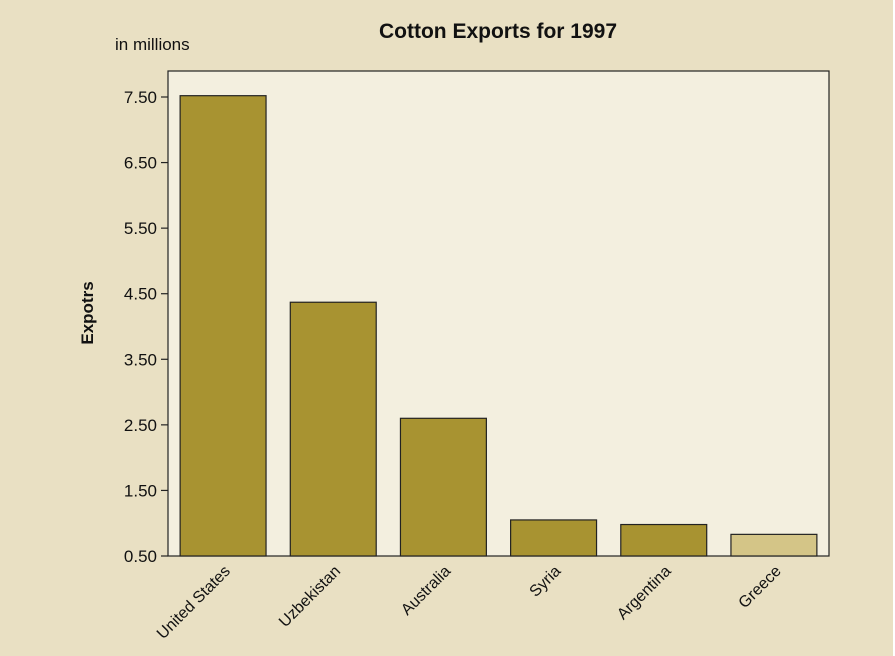 The height and width of the screenshot is (656, 895). What do you see at coordinates (664, 540) in the screenshot?
I see `bar-argentina` at bounding box center [664, 540].